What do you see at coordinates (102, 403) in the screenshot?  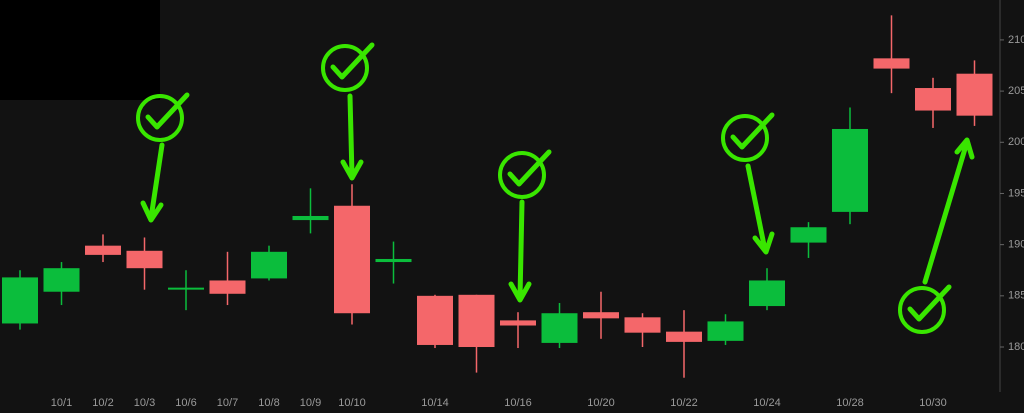 I see `x-tick-label: 10/2` at bounding box center [102, 403].